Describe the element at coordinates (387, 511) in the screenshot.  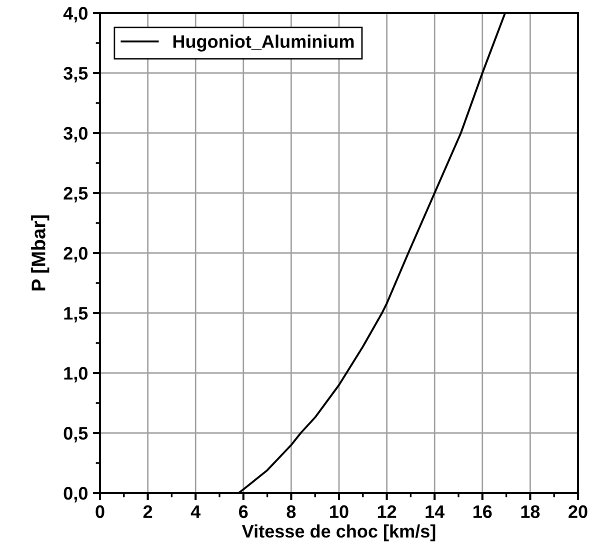
I see `x-tick-label: 12` at that location.